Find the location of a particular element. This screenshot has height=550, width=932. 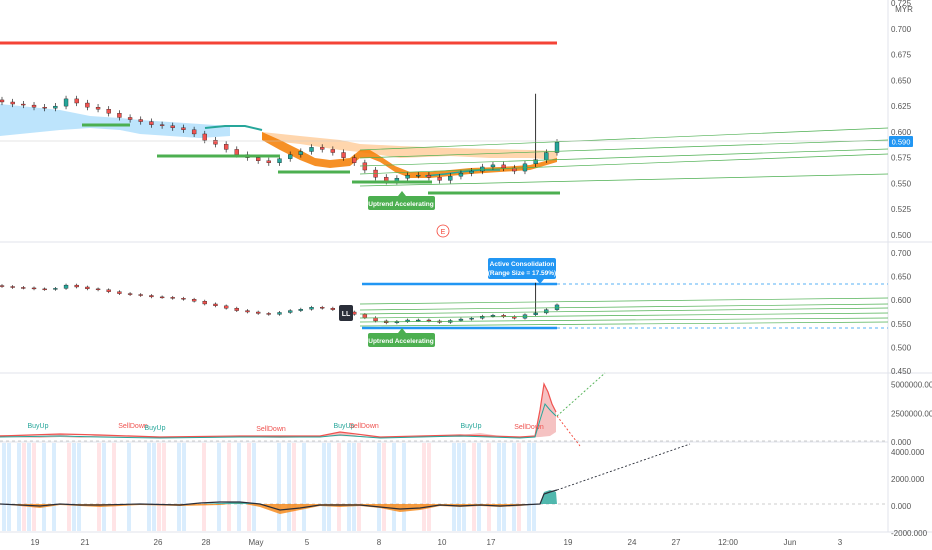

projection-up is located at coordinates (581, 394).